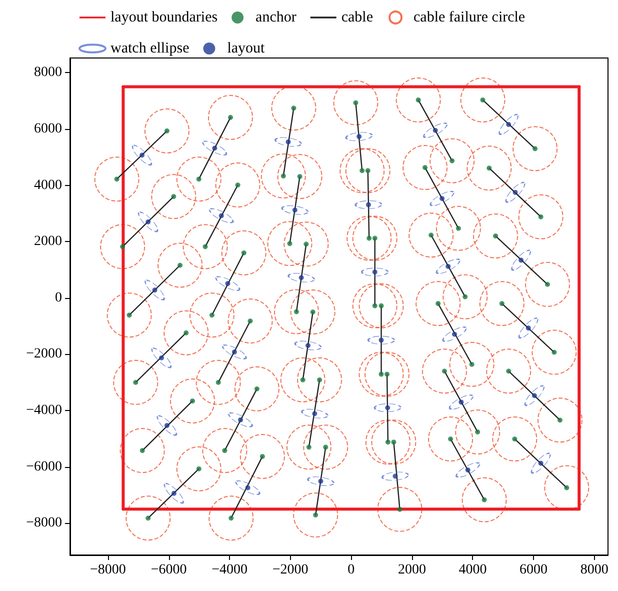 The height and width of the screenshot is (591, 618). What do you see at coordinates (246, 48) in the screenshot?
I see `legend-label: layout` at bounding box center [246, 48].